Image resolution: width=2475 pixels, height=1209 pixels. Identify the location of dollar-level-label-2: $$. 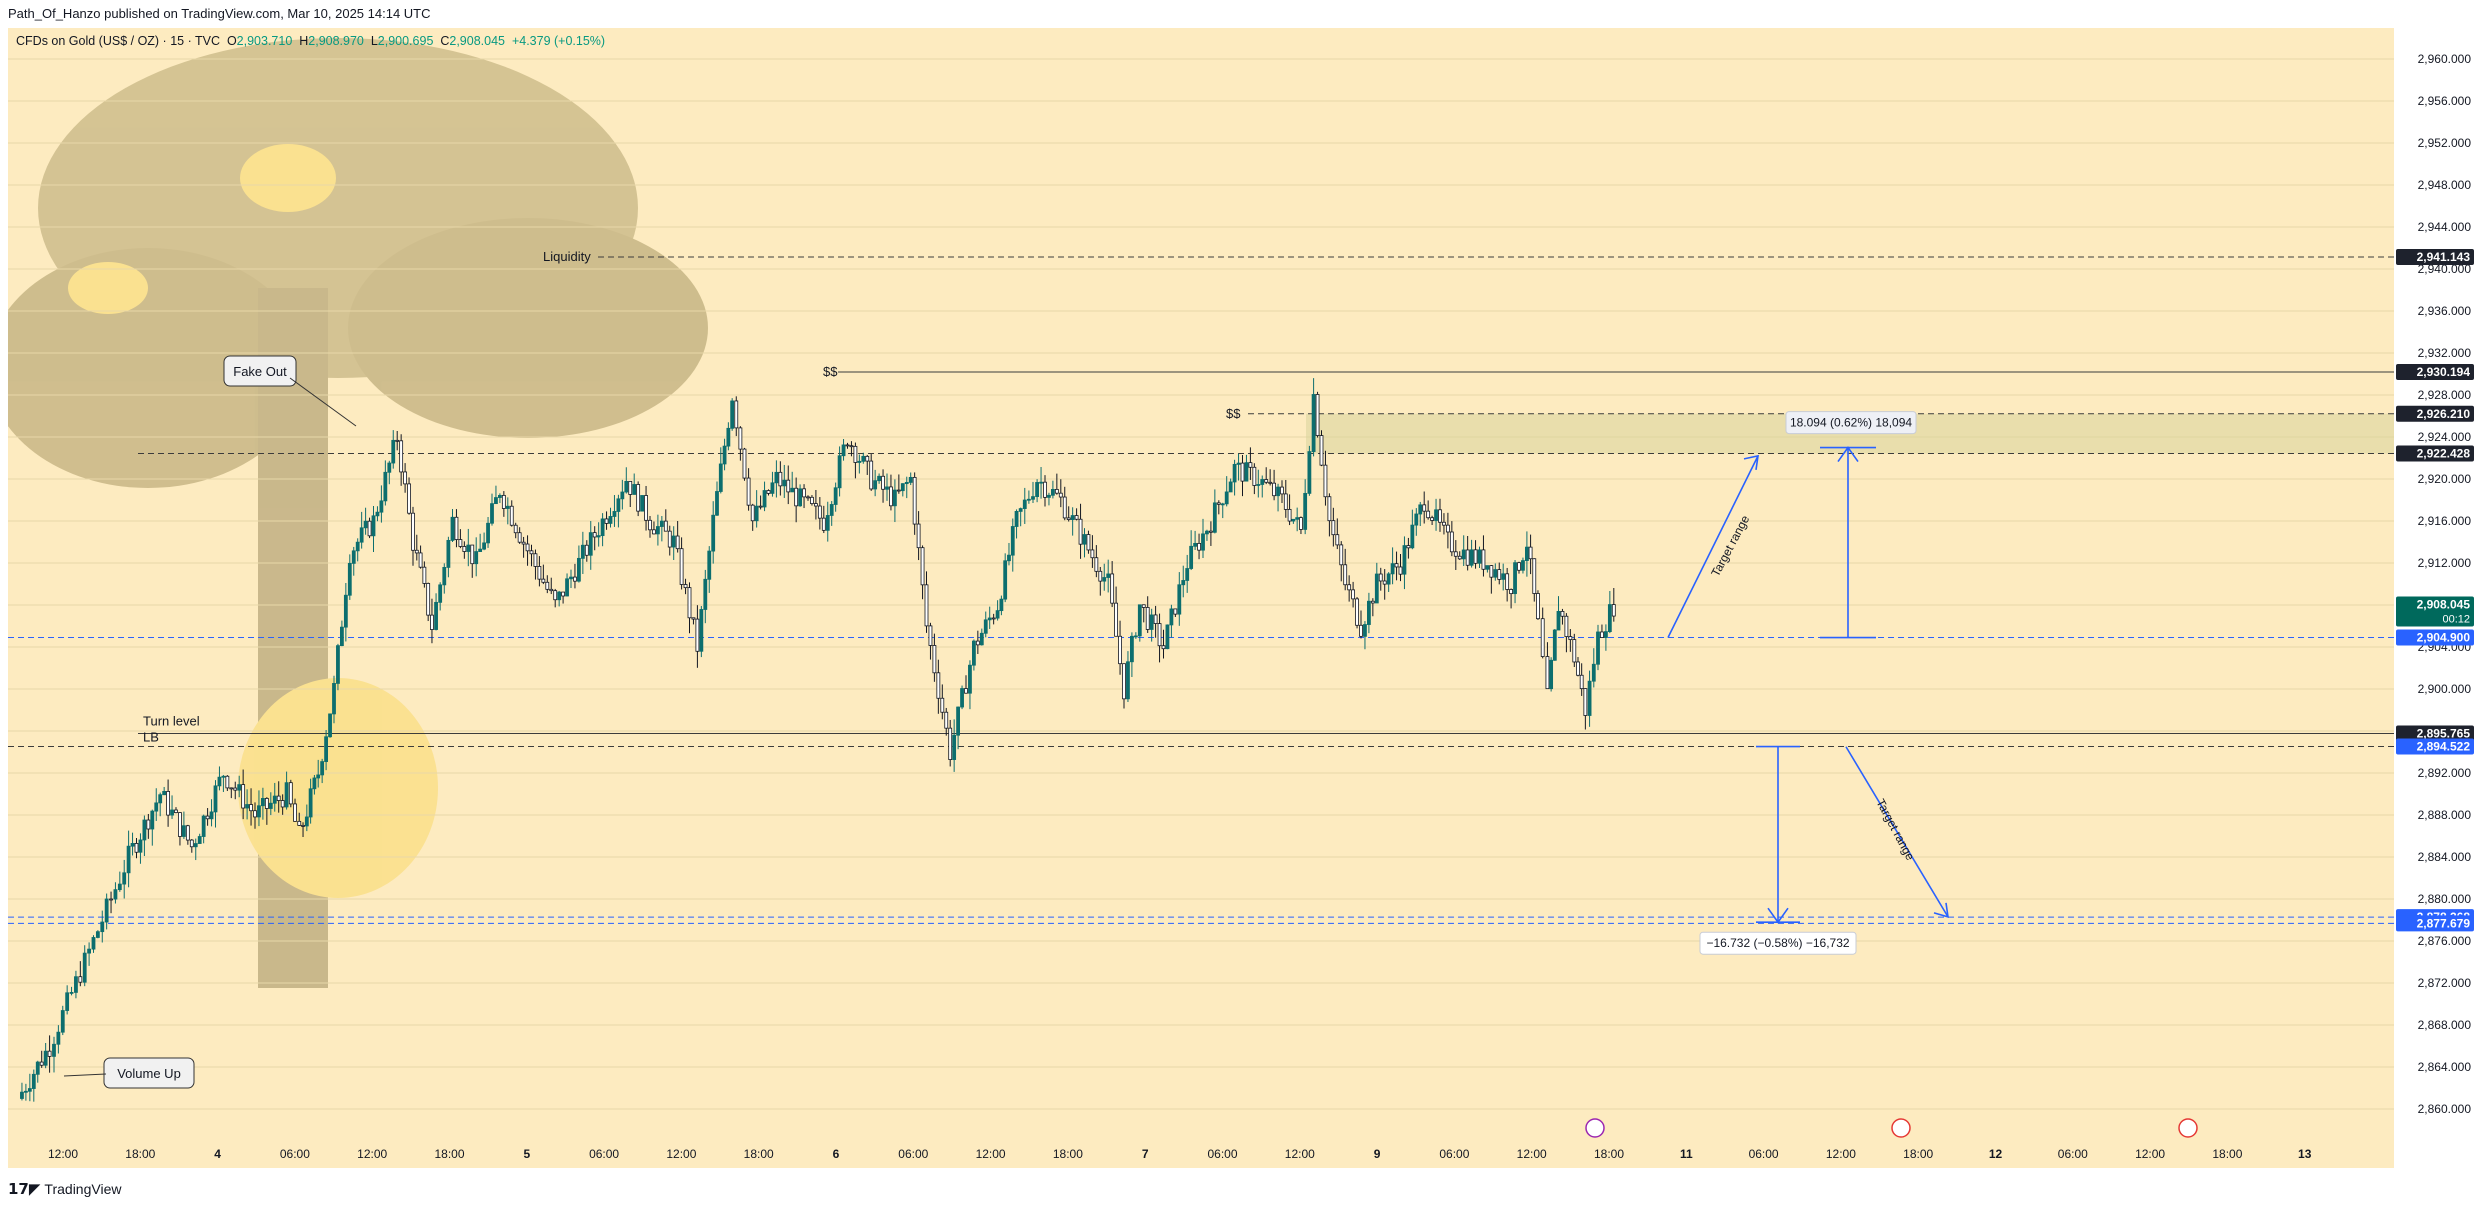
(1233, 413).